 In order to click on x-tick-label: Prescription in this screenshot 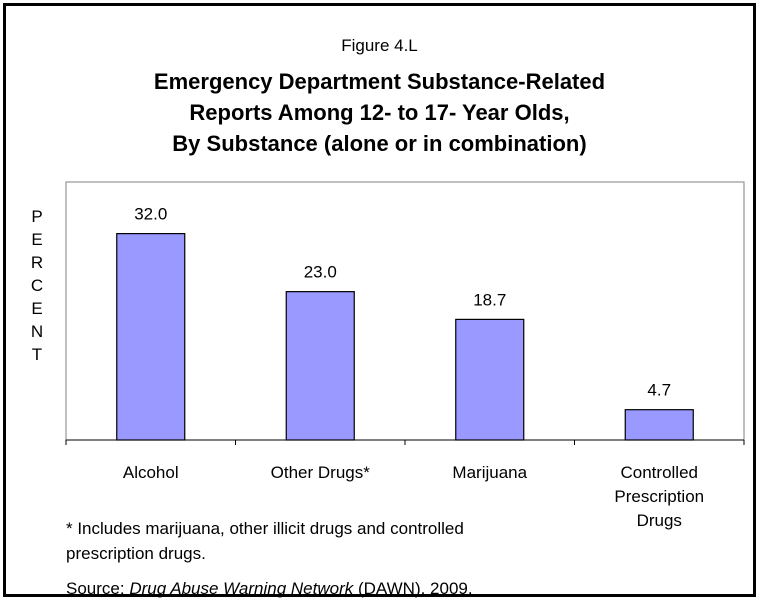, I will do `click(659, 496)`.